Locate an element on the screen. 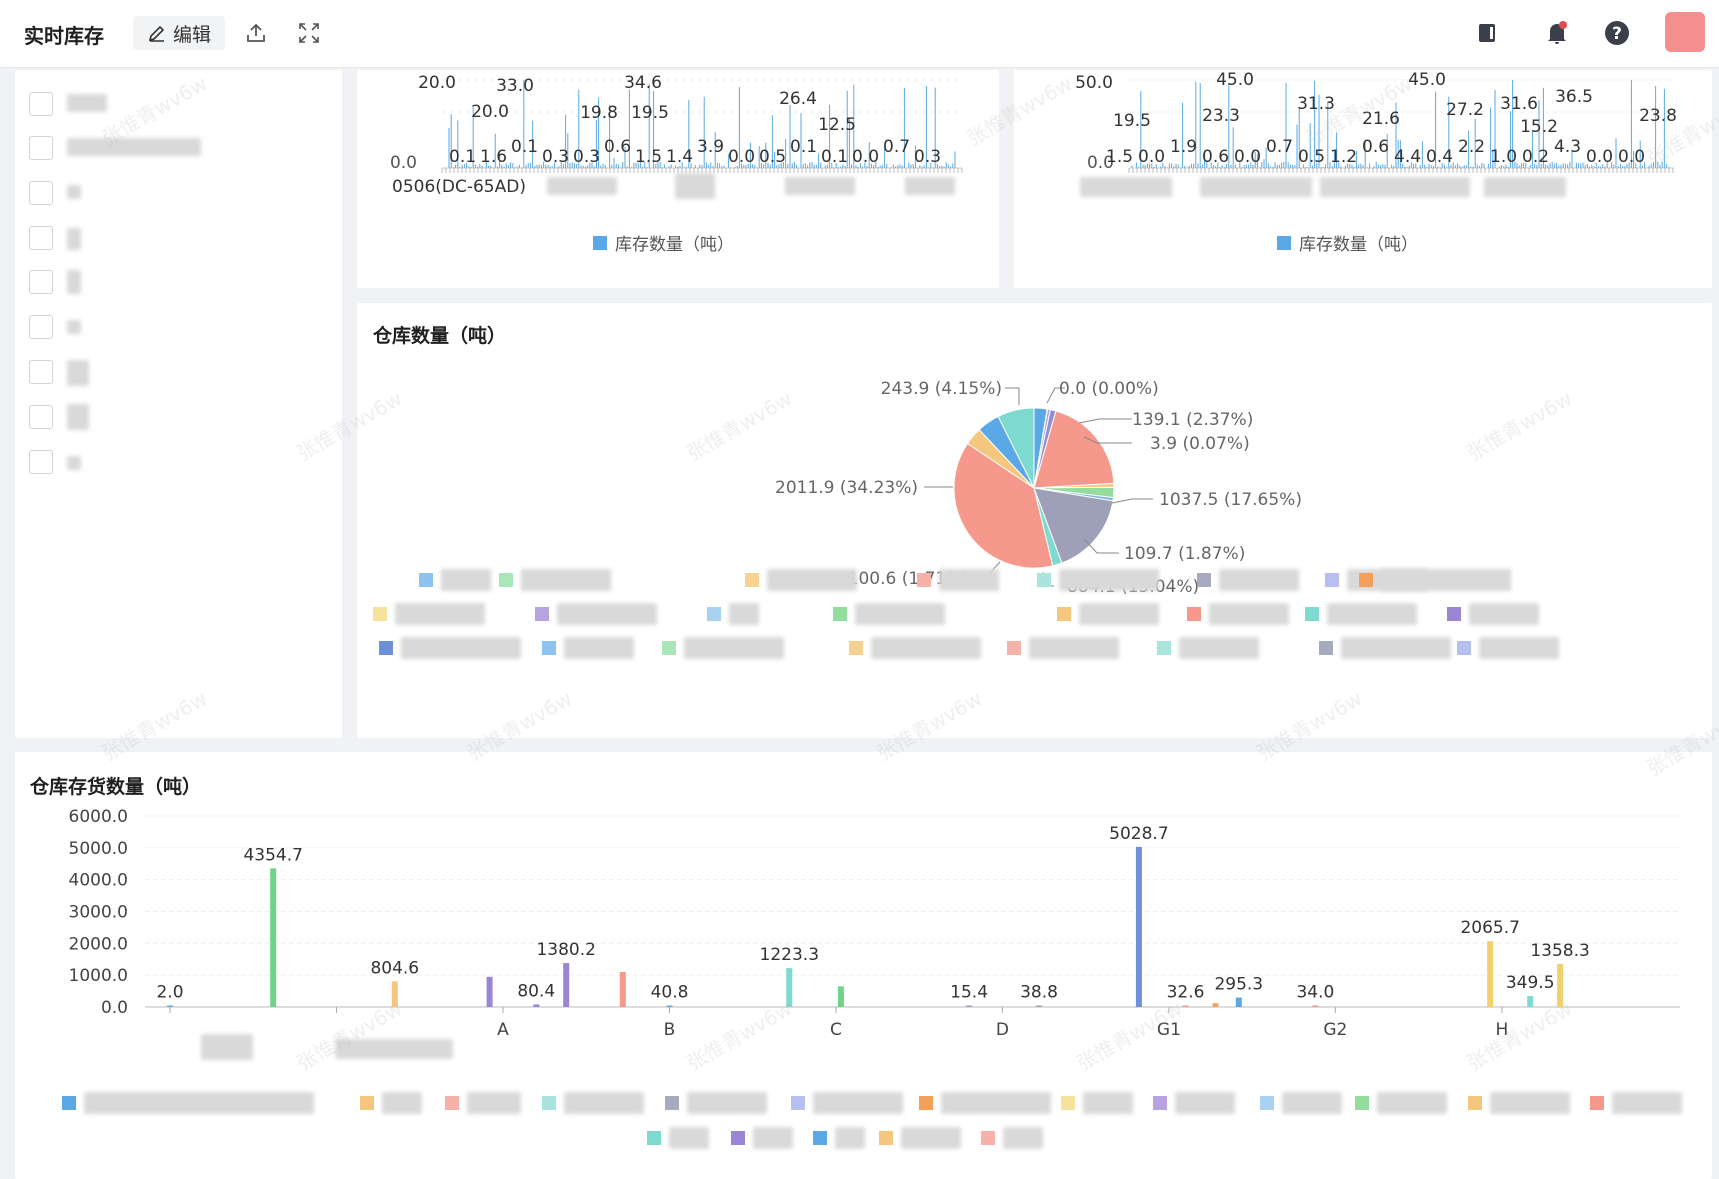  export-icon is located at coordinates (256, 33).